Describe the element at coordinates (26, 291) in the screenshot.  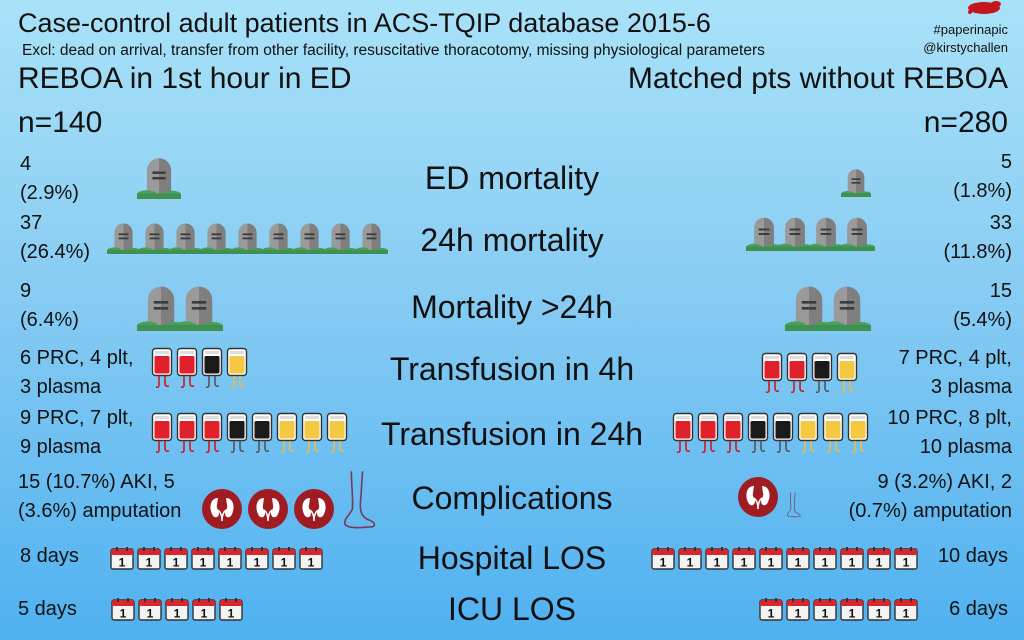
I see `left-count: 9` at that location.